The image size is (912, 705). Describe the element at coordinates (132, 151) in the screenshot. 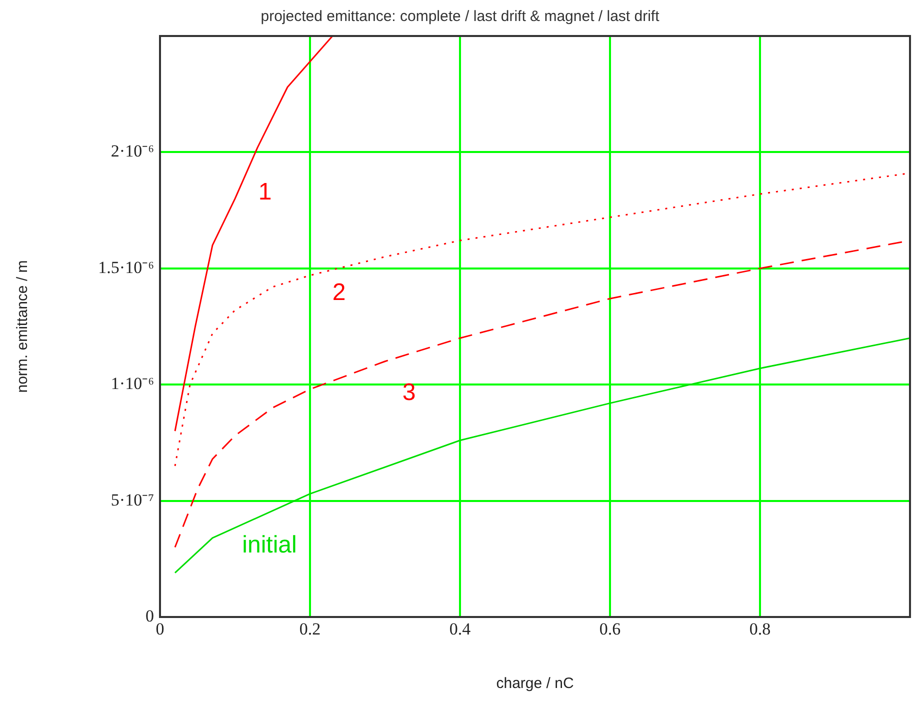

I see `y-tick-label: 2·10⁻⁶` at that location.